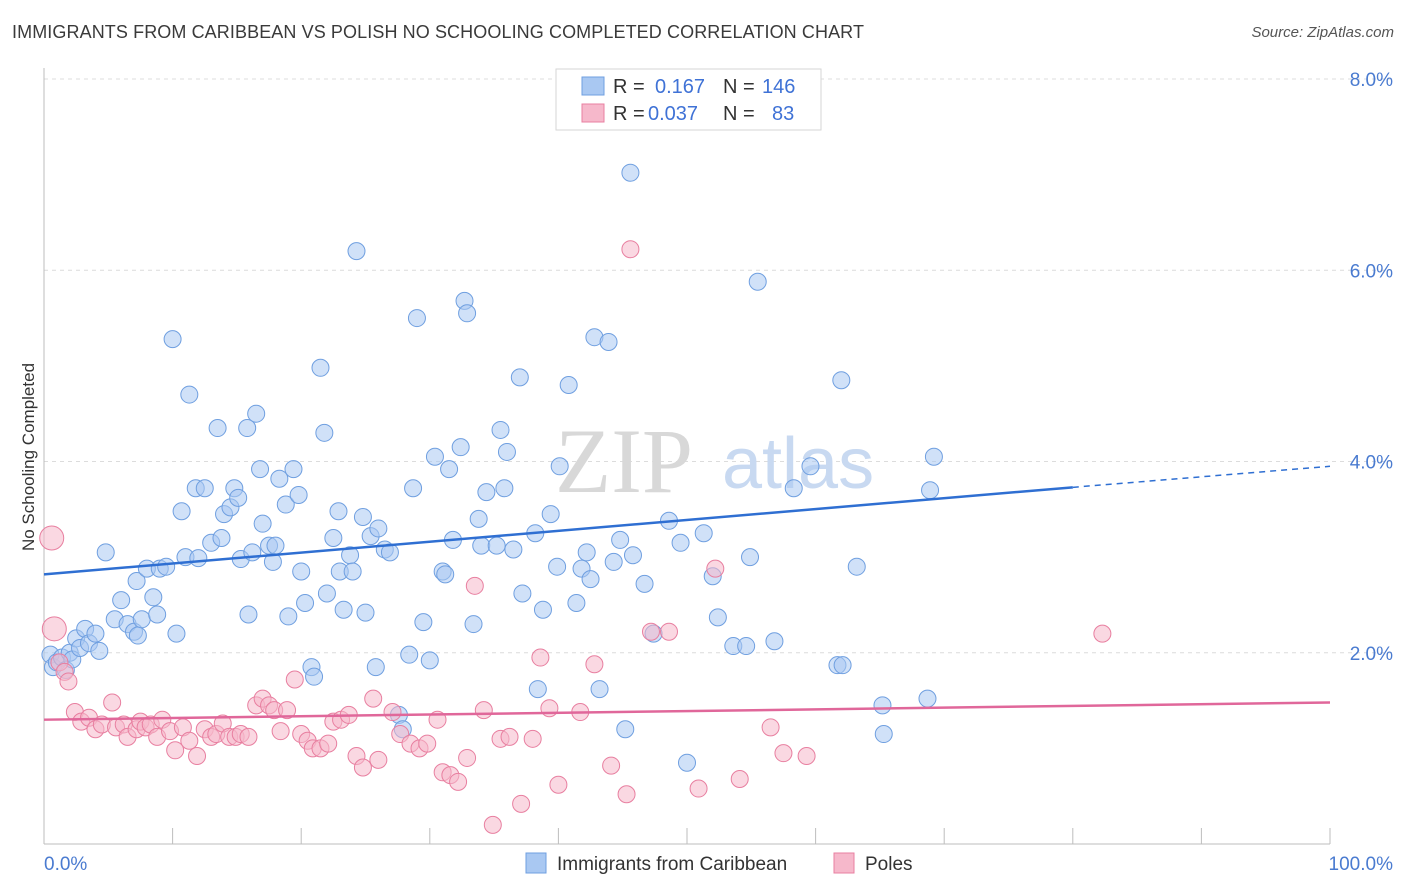 The height and width of the screenshot is (892, 1406). I want to click on legend-n-value-2: 83, so click(783, 114).